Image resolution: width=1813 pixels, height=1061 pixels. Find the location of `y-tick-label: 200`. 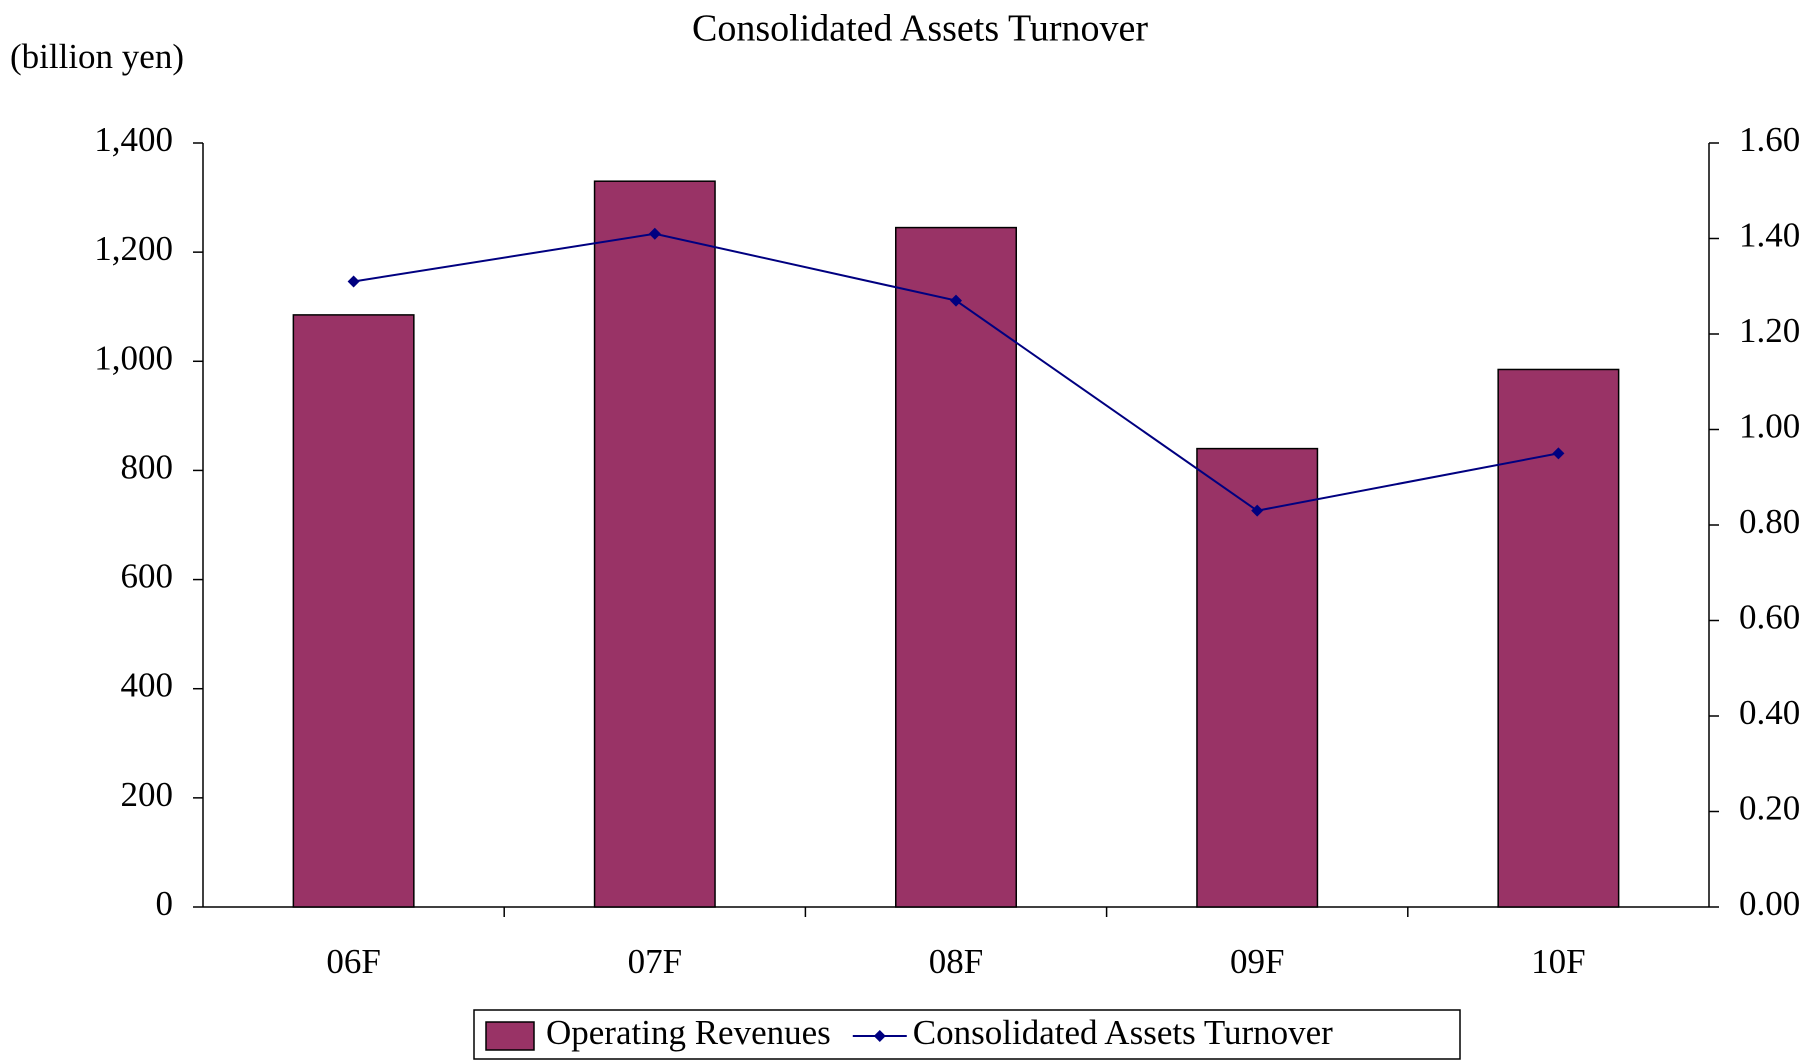

y-tick-label: 200 is located at coordinates (147, 794).